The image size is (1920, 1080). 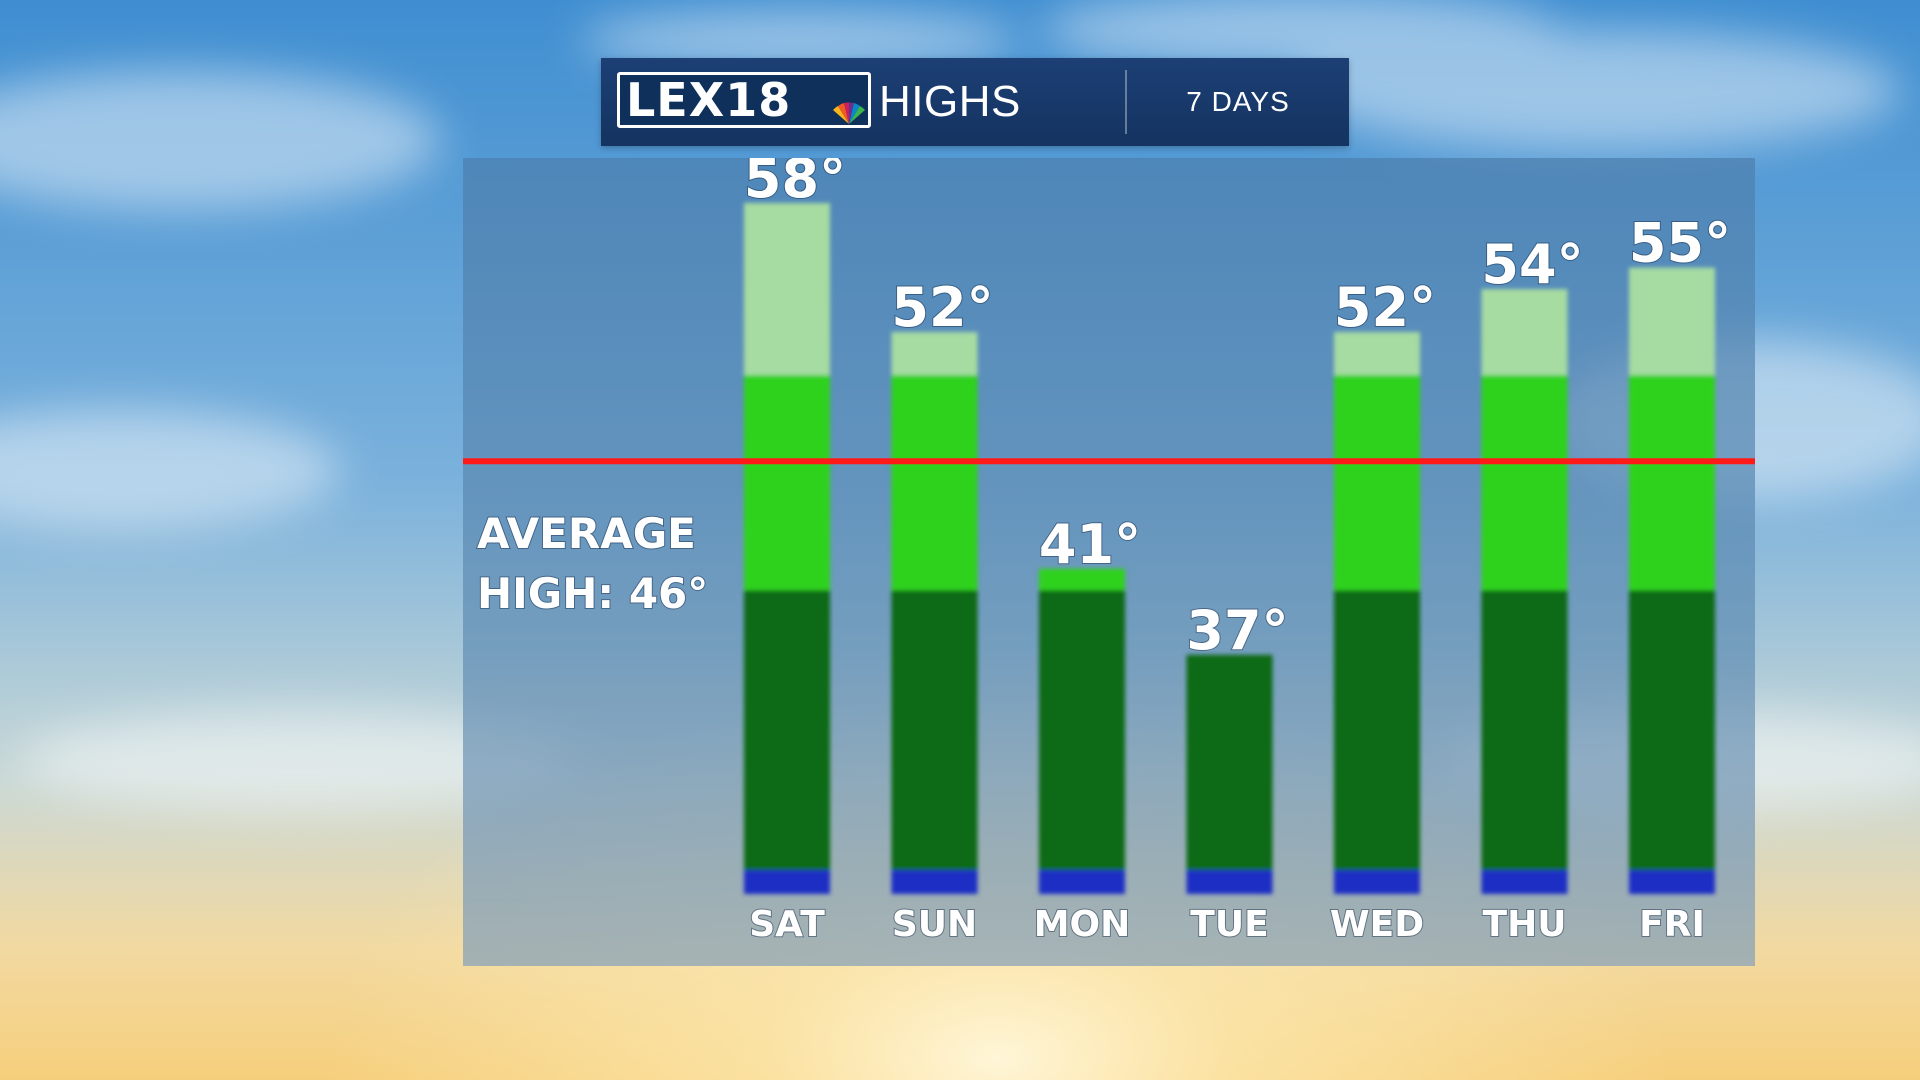 What do you see at coordinates (1672, 882) in the screenshot?
I see `bar-base-fri` at bounding box center [1672, 882].